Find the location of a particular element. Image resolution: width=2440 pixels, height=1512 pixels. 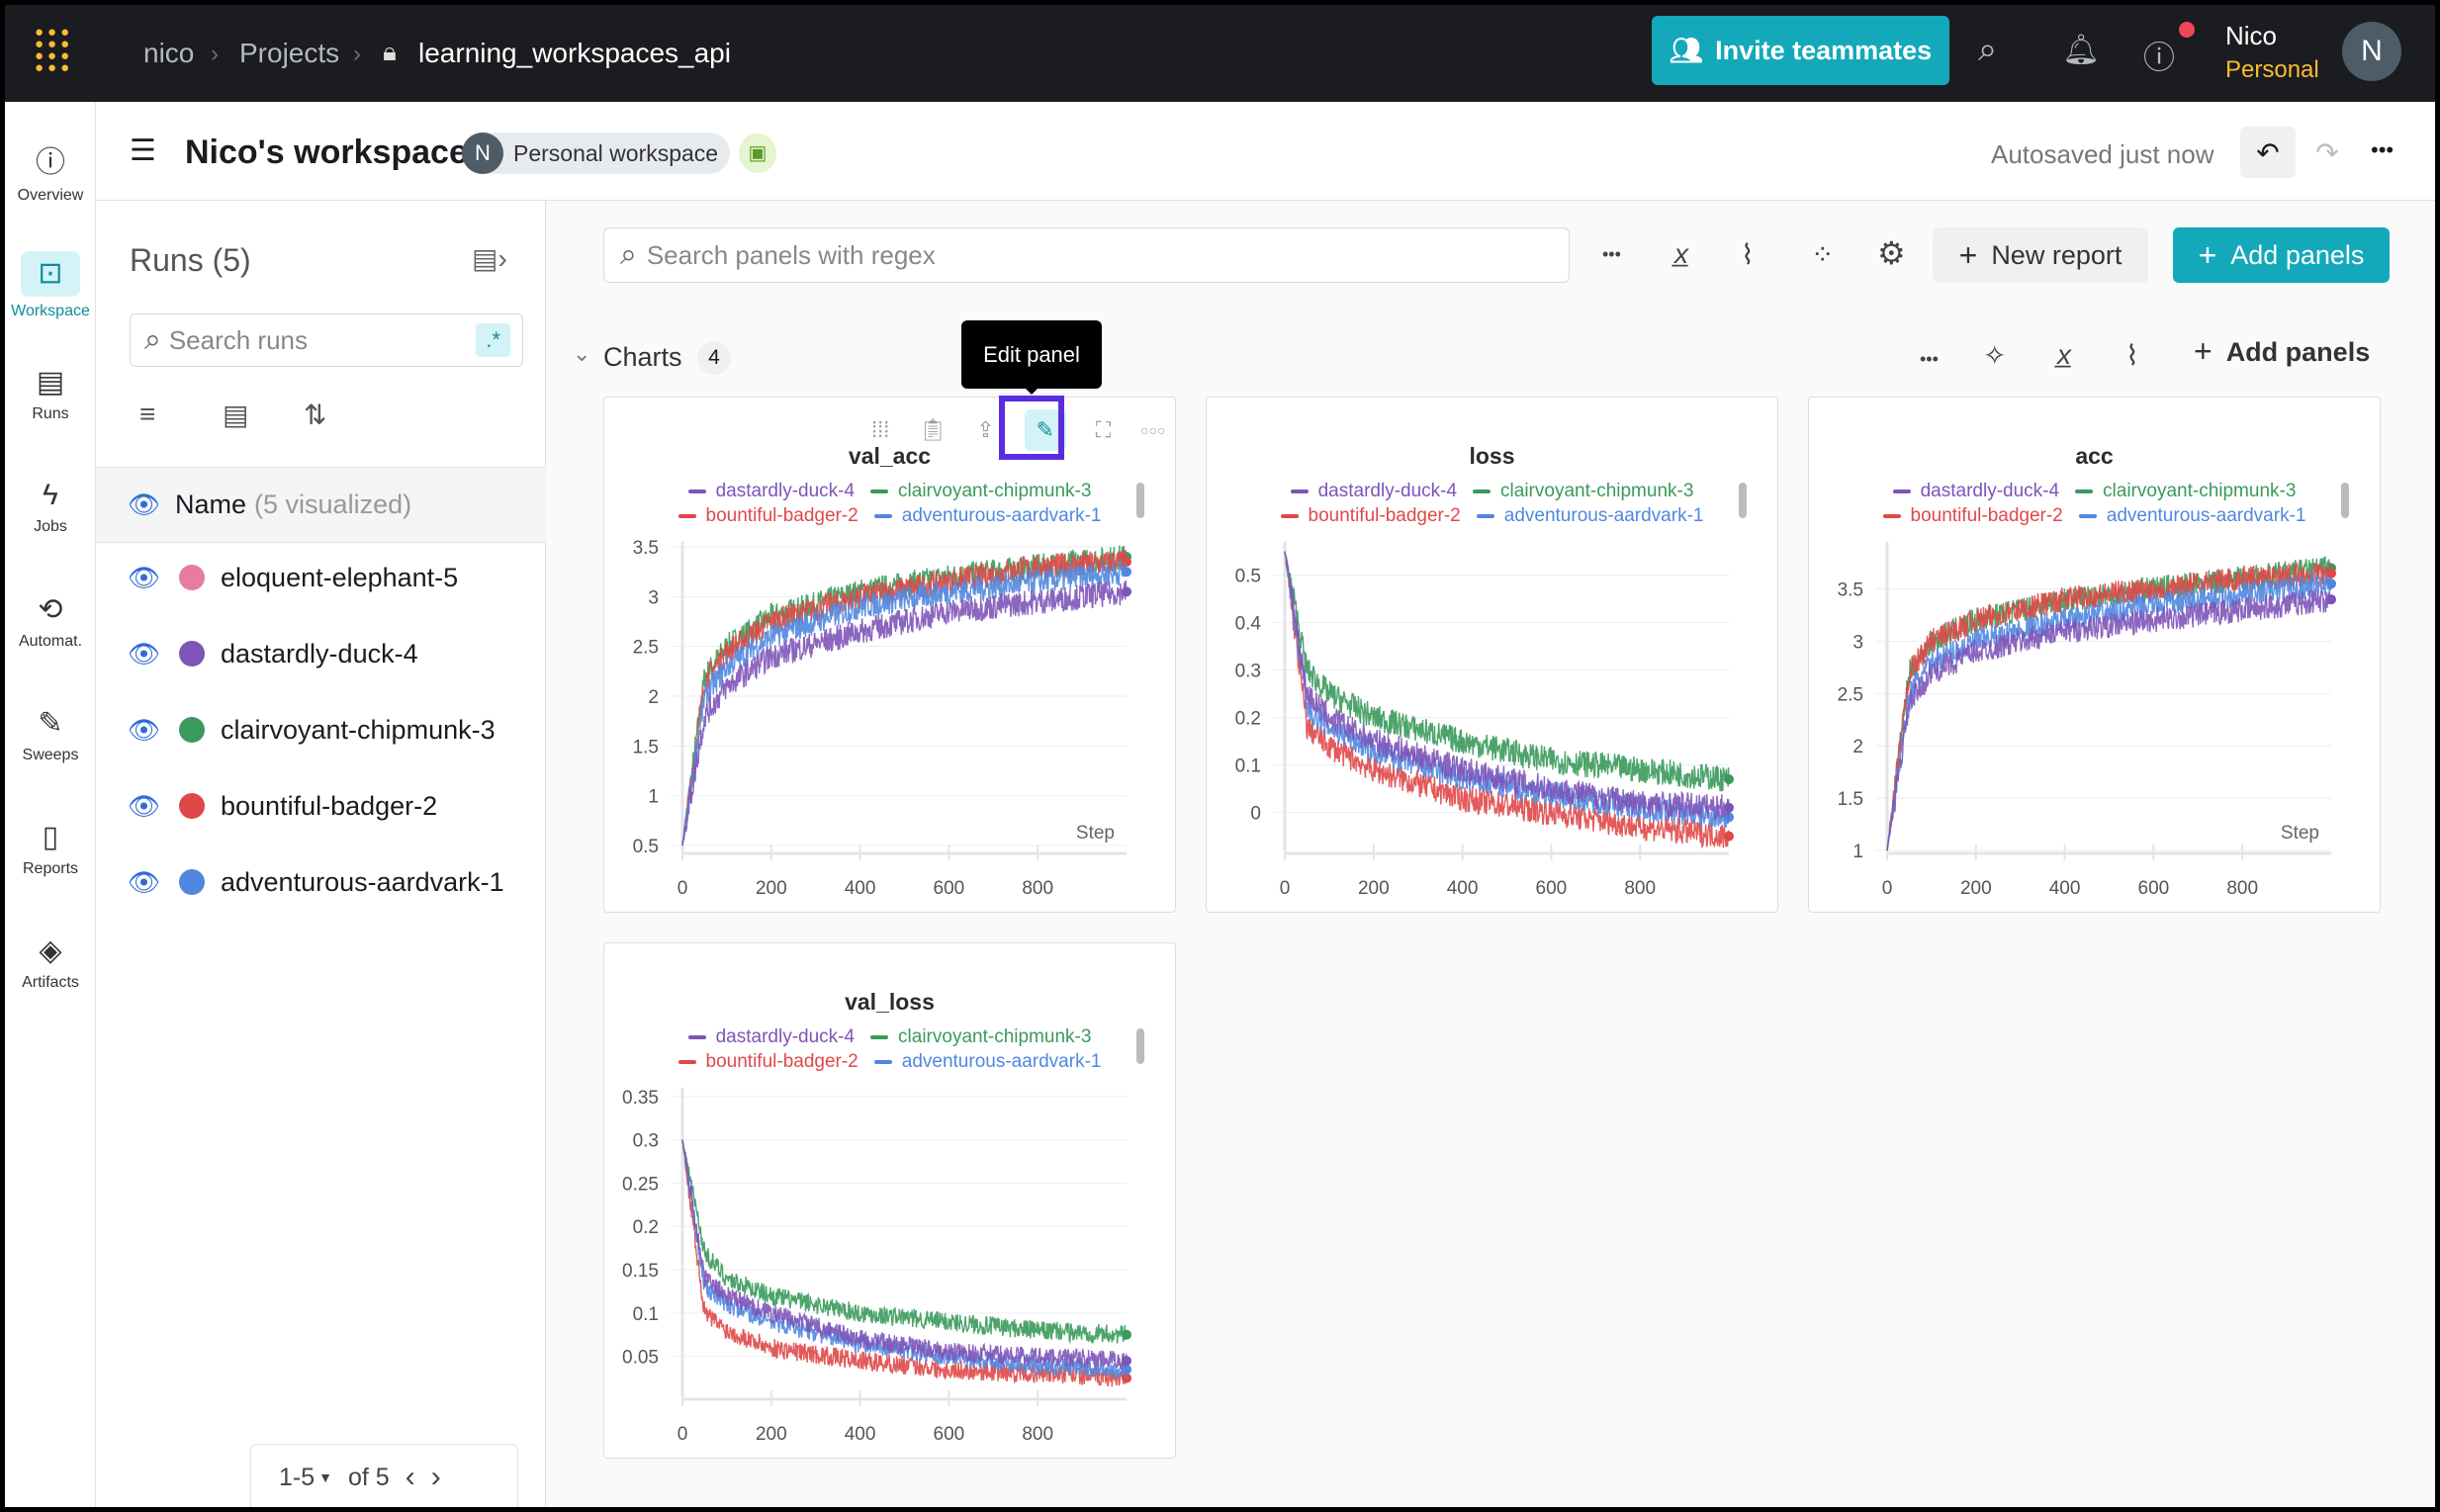

drag-handle-icon: ⁞⁞⁞ is located at coordinates (880, 429).